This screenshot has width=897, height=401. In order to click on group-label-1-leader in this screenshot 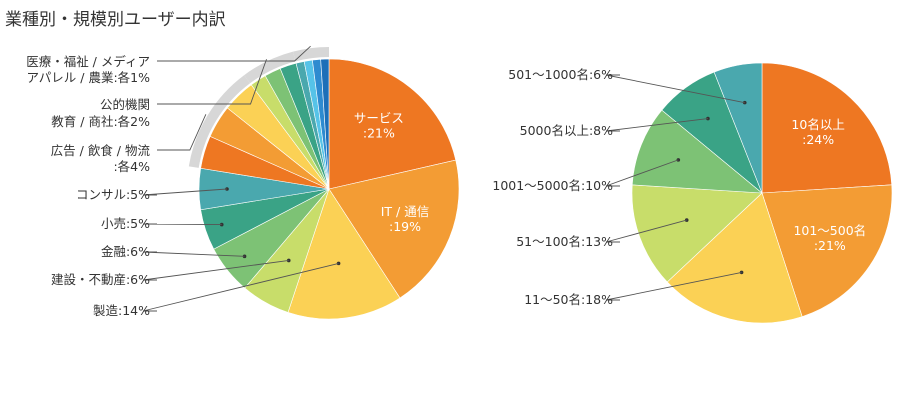, I will do `click(212, 82)`.